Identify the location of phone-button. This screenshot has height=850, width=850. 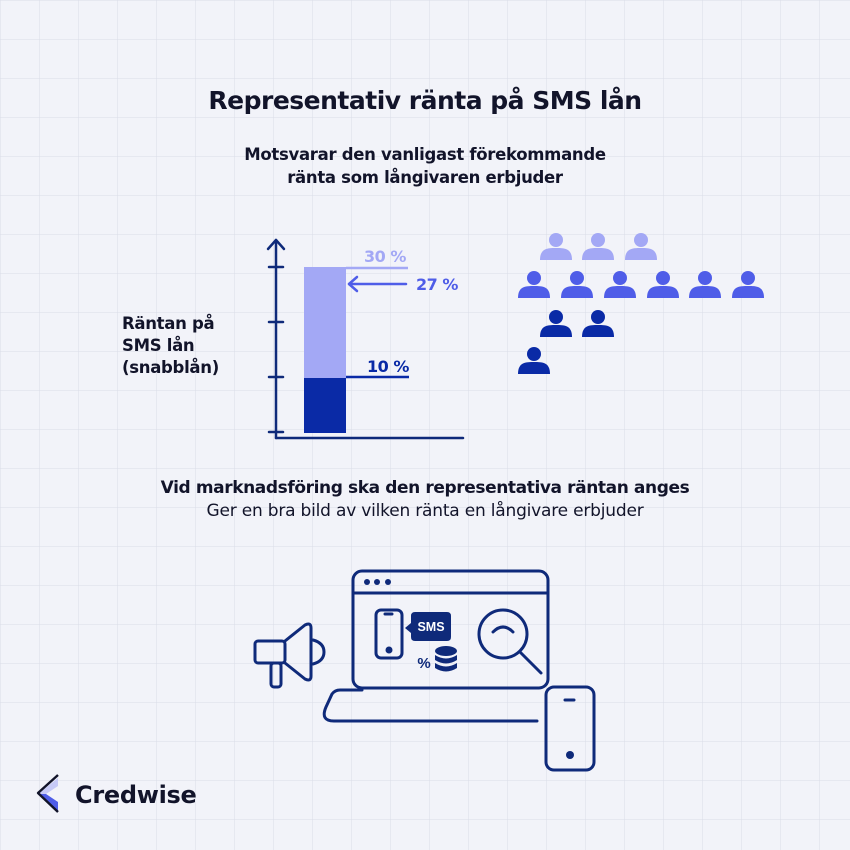
(389, 650).